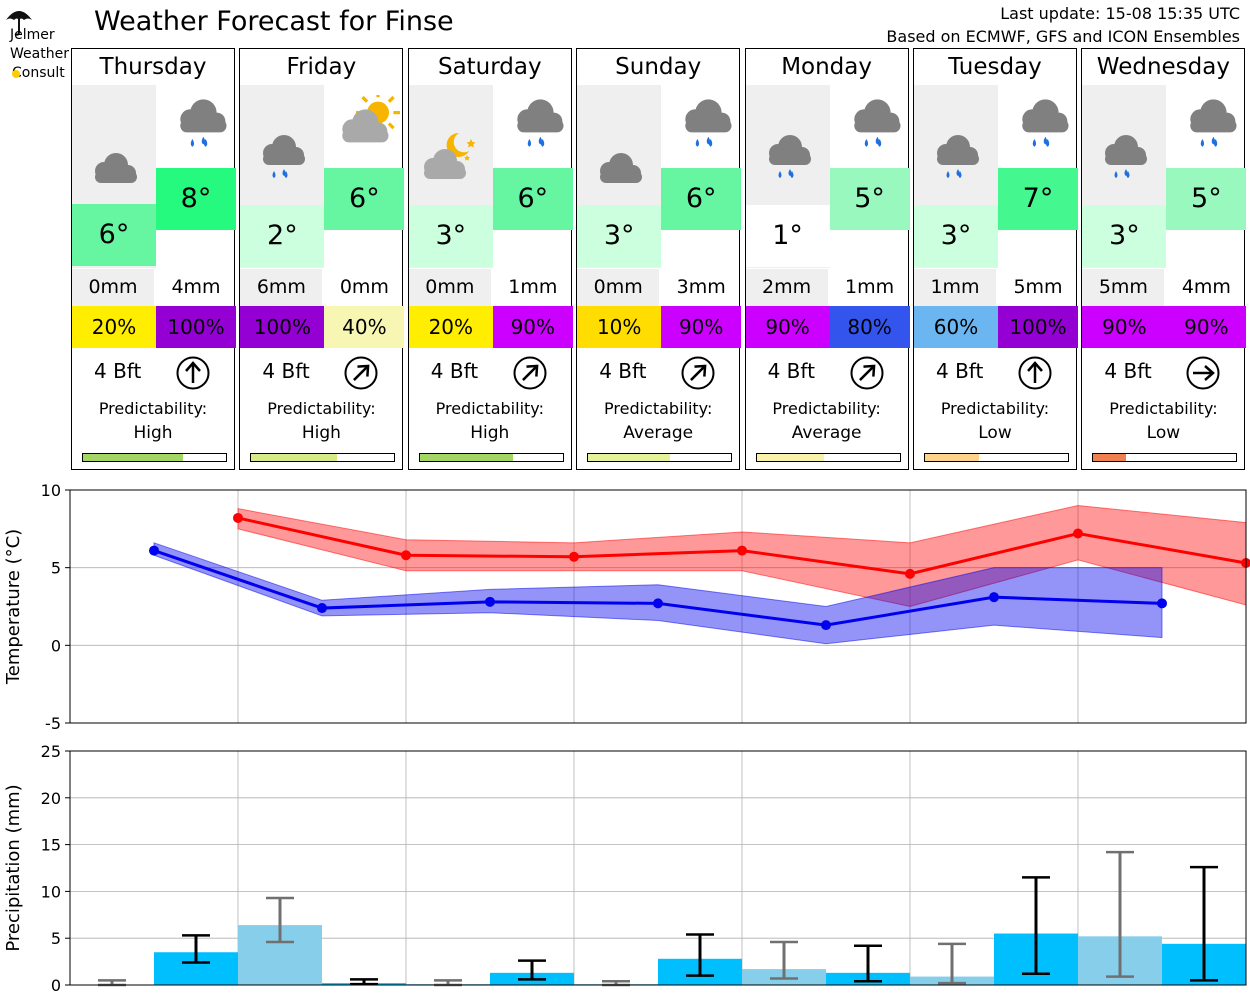 Image resolution: width=1250 pixels, height=1000 pixels. Describe the element at coordinates (787, 327) in the screenshot. I see `night-precip-probability: 90%` at that location.